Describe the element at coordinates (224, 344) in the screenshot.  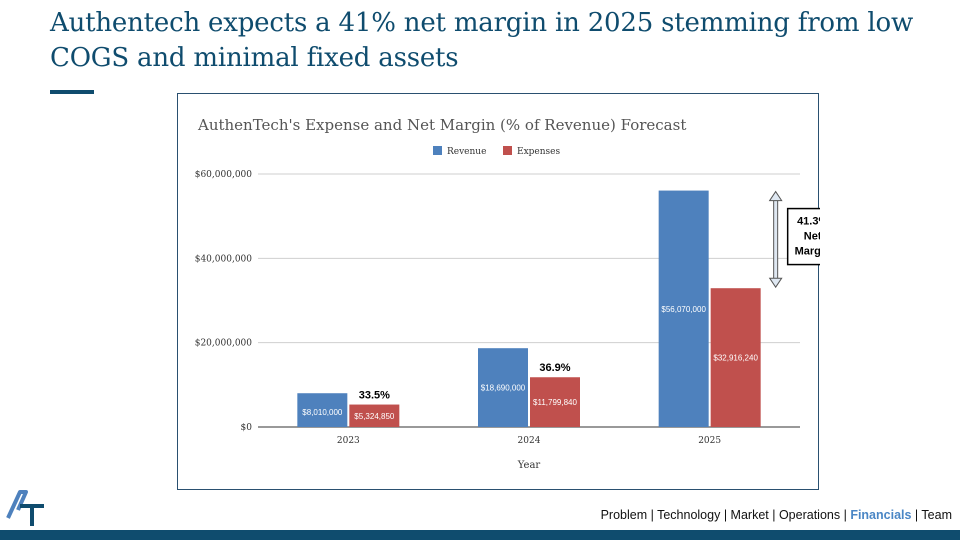
I see `y-tick-label: $20,000,000` at that location.